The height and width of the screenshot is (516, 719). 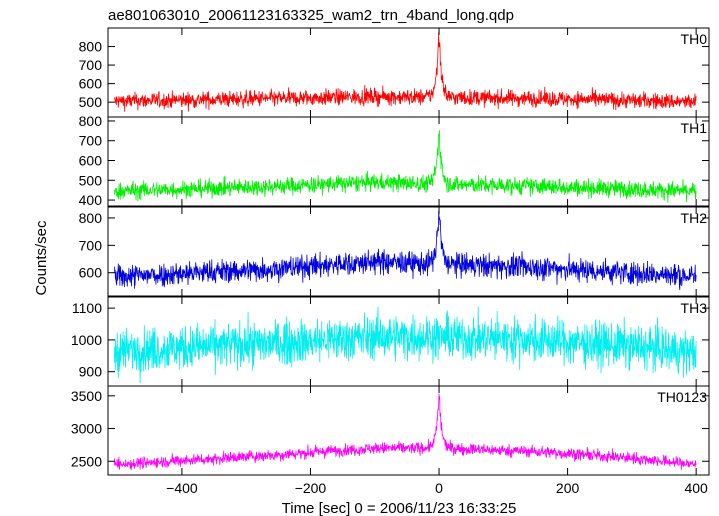 I want to click on y-tick-label: 3000, so click(x=86, y=429).